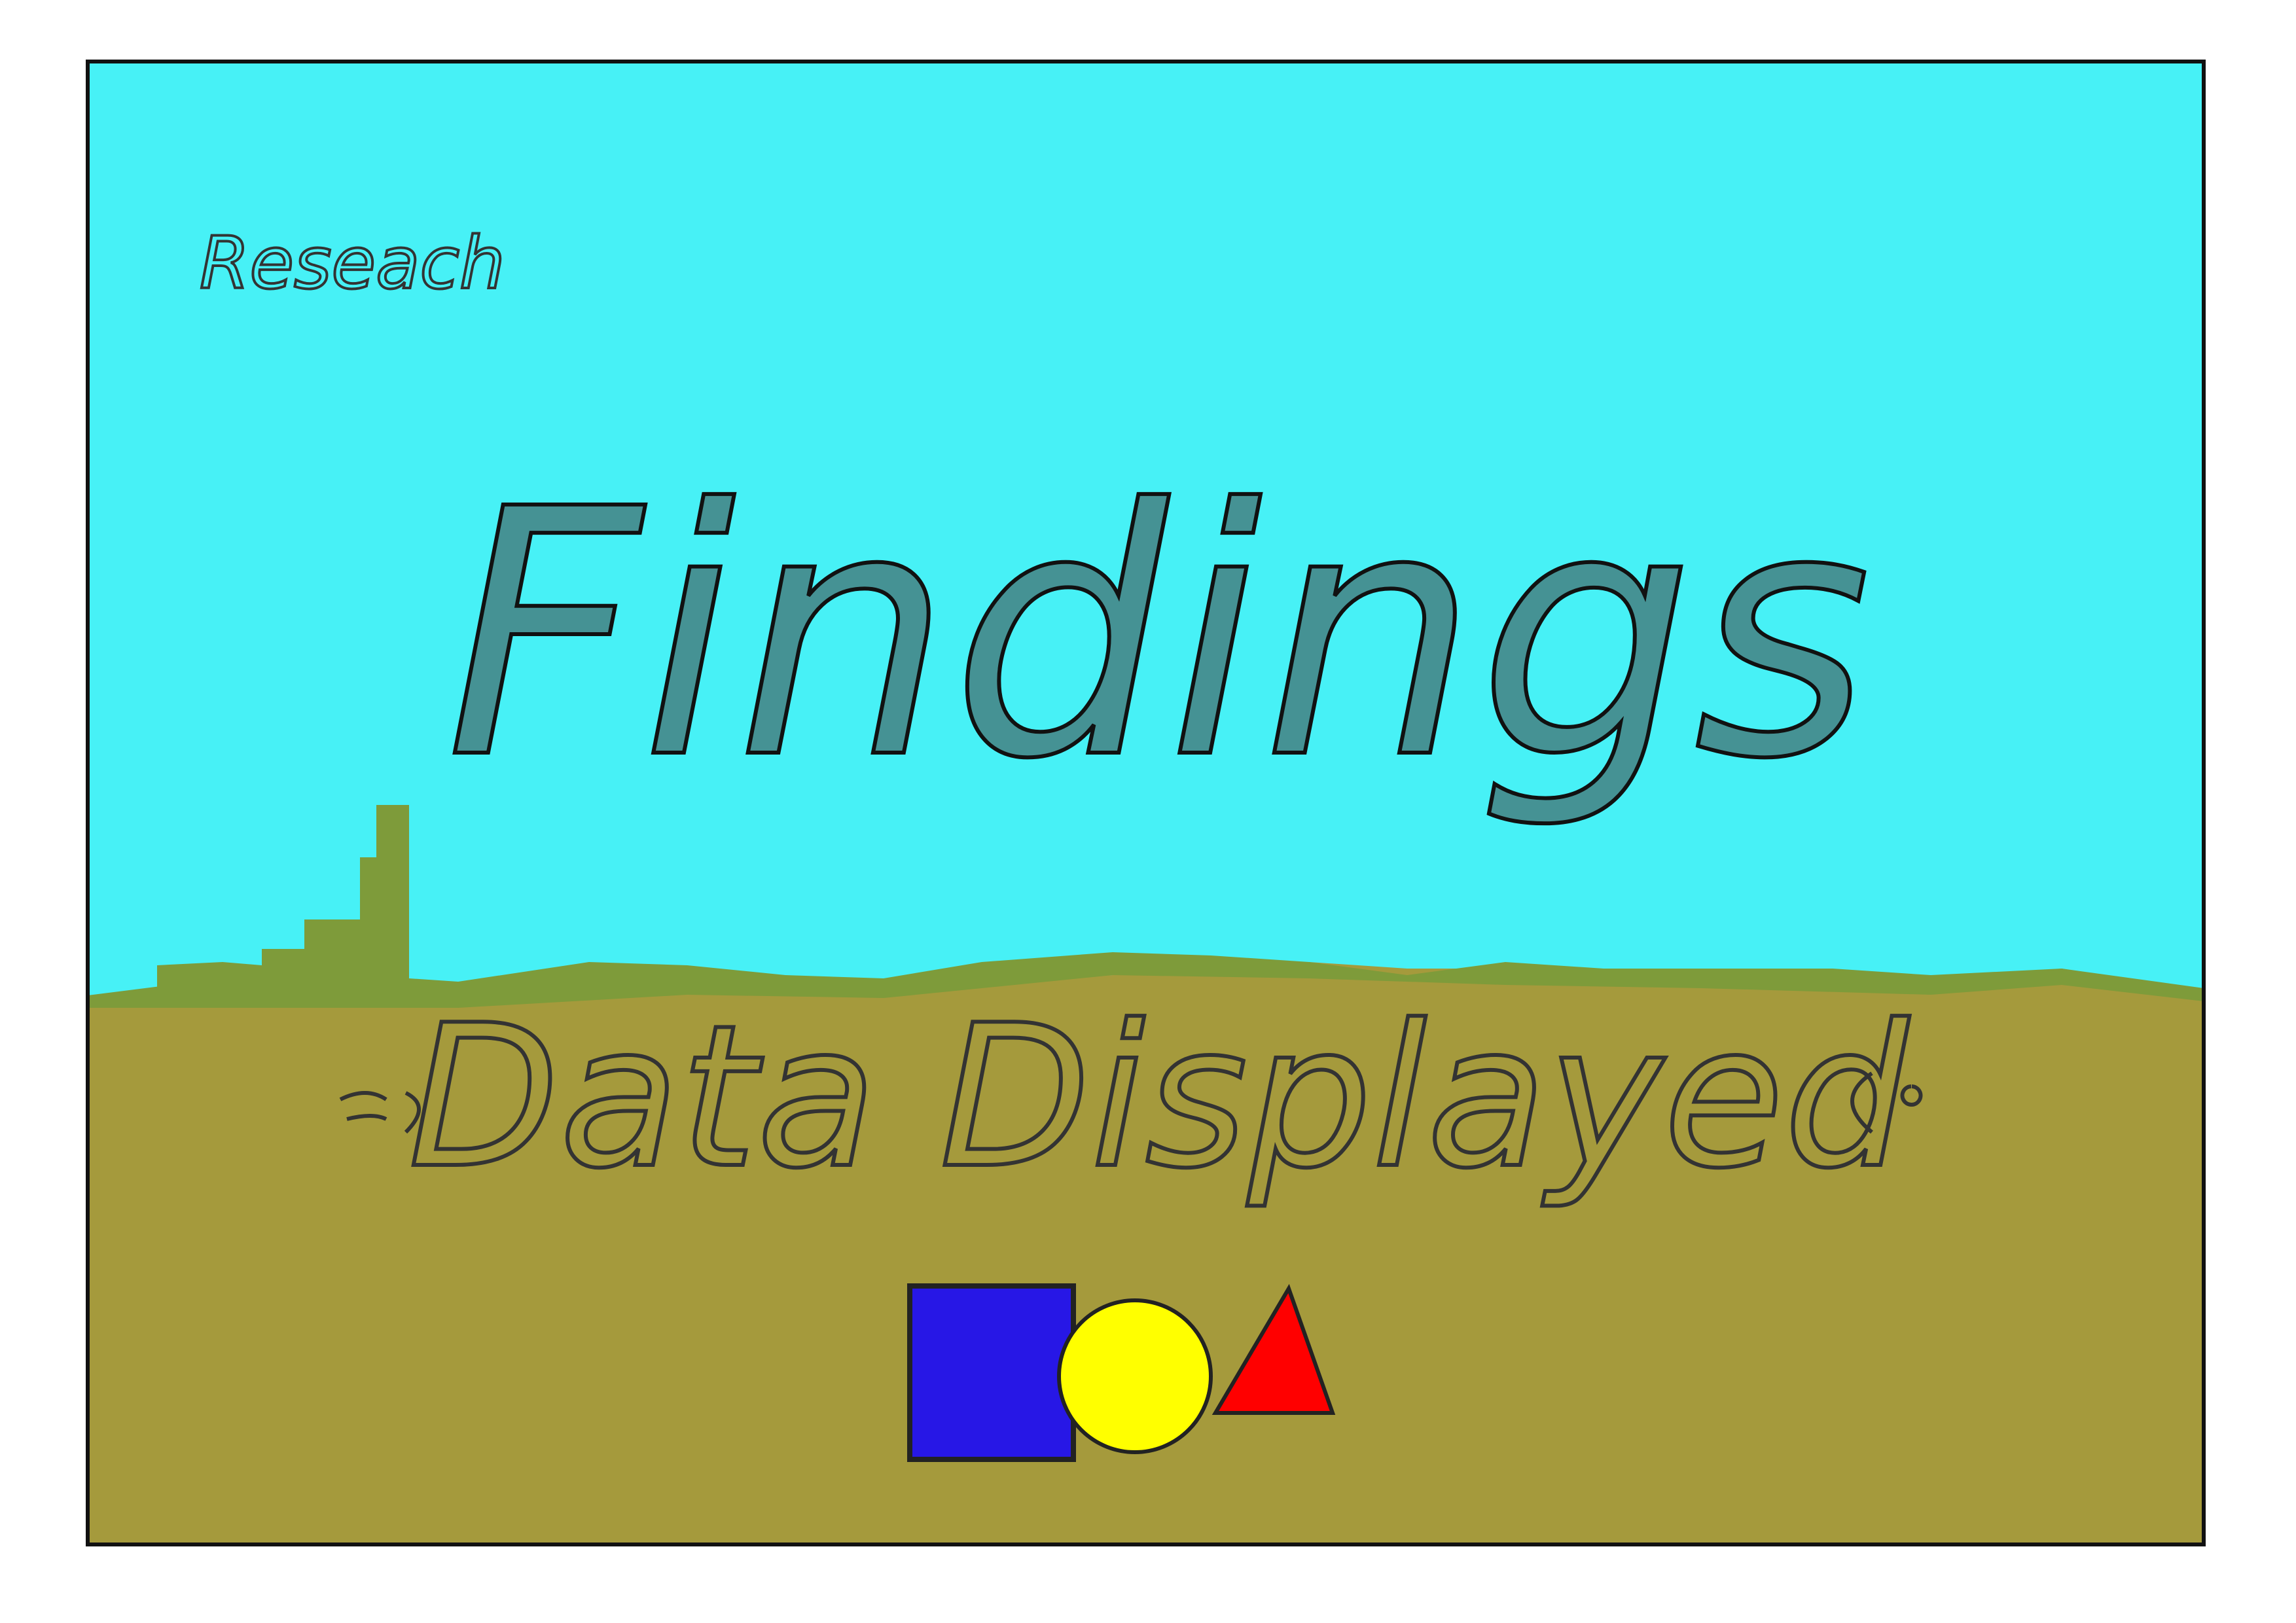 The image size is (2296, 1623). Describe the element at coordinates (283, 900) in the screenshot. I see `tower` at that location.